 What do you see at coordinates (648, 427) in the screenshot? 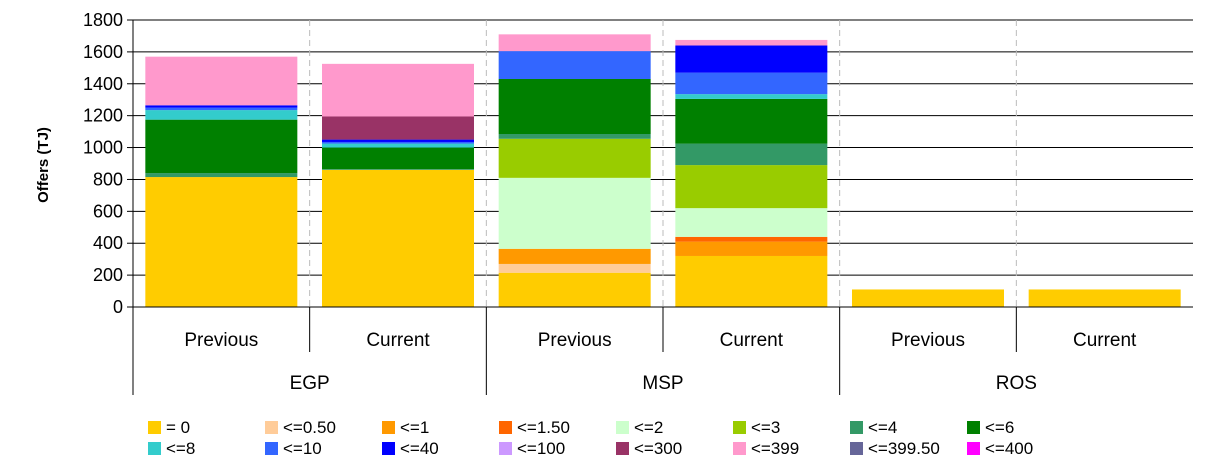
I see `legend-label: <=2` at bounding box center [648, 427].